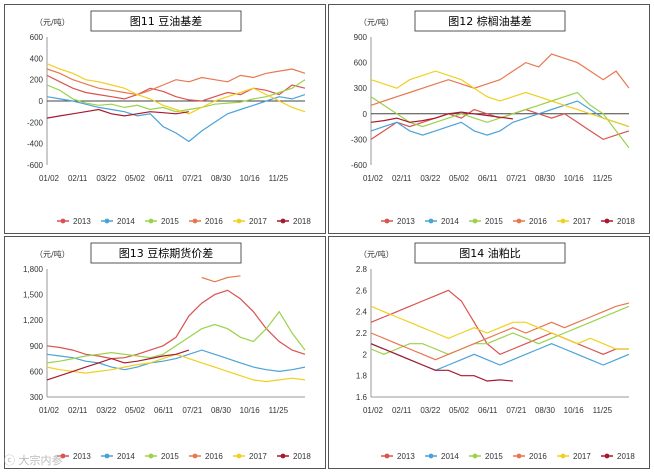 The height and width of the screenshot is (473, 654). What do you see at coordinates (361, 88) in the screenshot?
I see `y-tick-label: 300` at bounding box center [361, 88].